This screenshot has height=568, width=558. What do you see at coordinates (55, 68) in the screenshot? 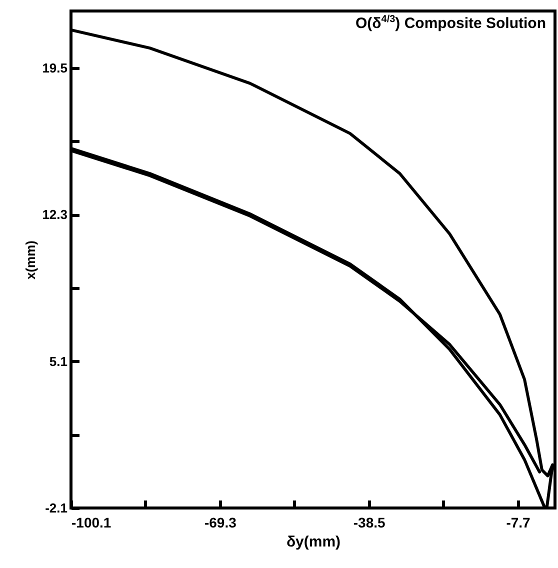
I see `y-tick-label: 19.5` at bounding box center [55, 68].